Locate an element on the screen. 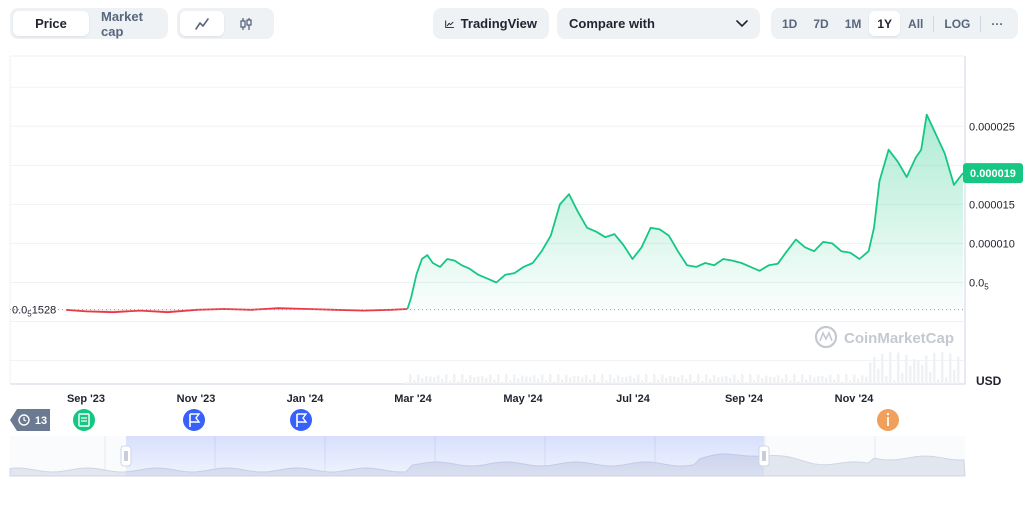 Image resolution: width=1024 pixels, height=508 pixels. event-marker-bg is located at coordinates (84, 420).